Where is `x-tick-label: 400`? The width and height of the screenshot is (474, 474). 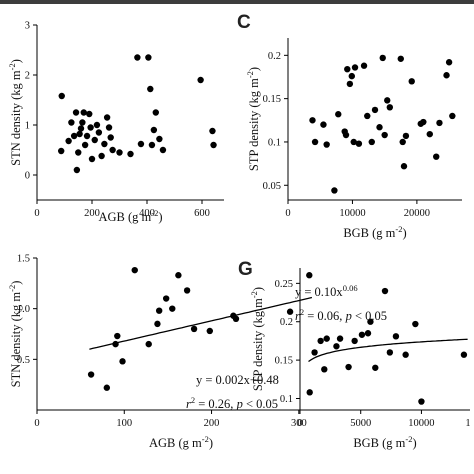 x-tick-label: 400 is located at coordinates (147, 213).